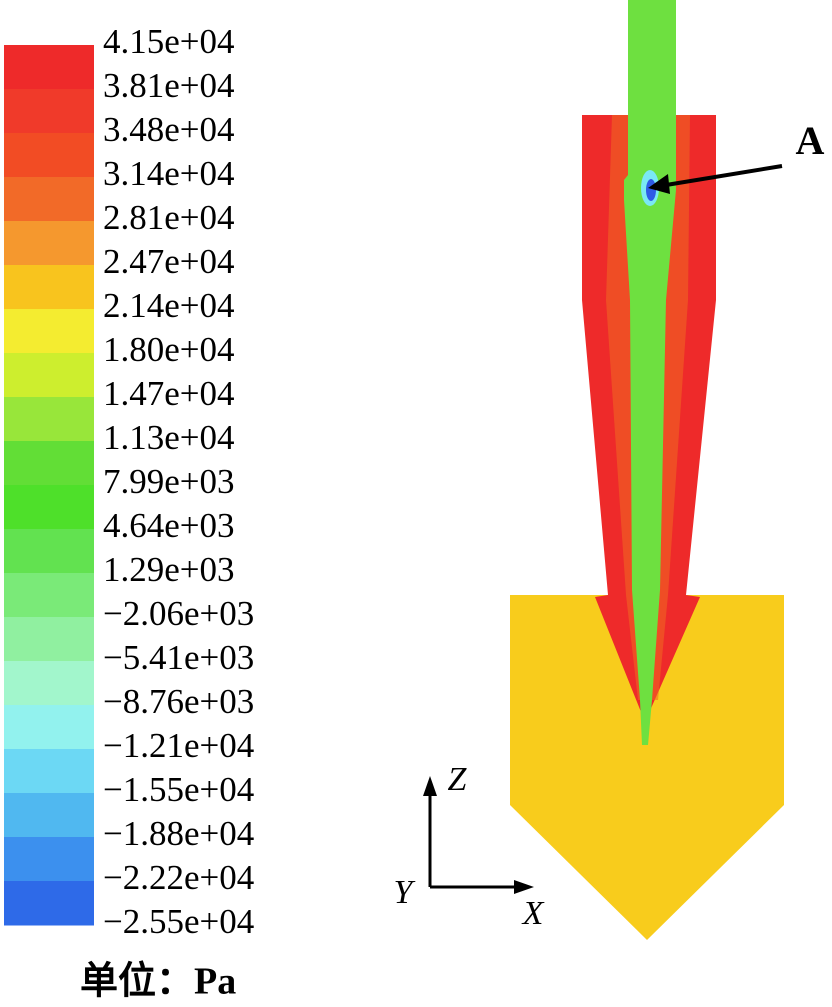  What do you see at coordinates (533, 913) in the screenshot?
I see `x-label: X` at bounding box center [533, 913].